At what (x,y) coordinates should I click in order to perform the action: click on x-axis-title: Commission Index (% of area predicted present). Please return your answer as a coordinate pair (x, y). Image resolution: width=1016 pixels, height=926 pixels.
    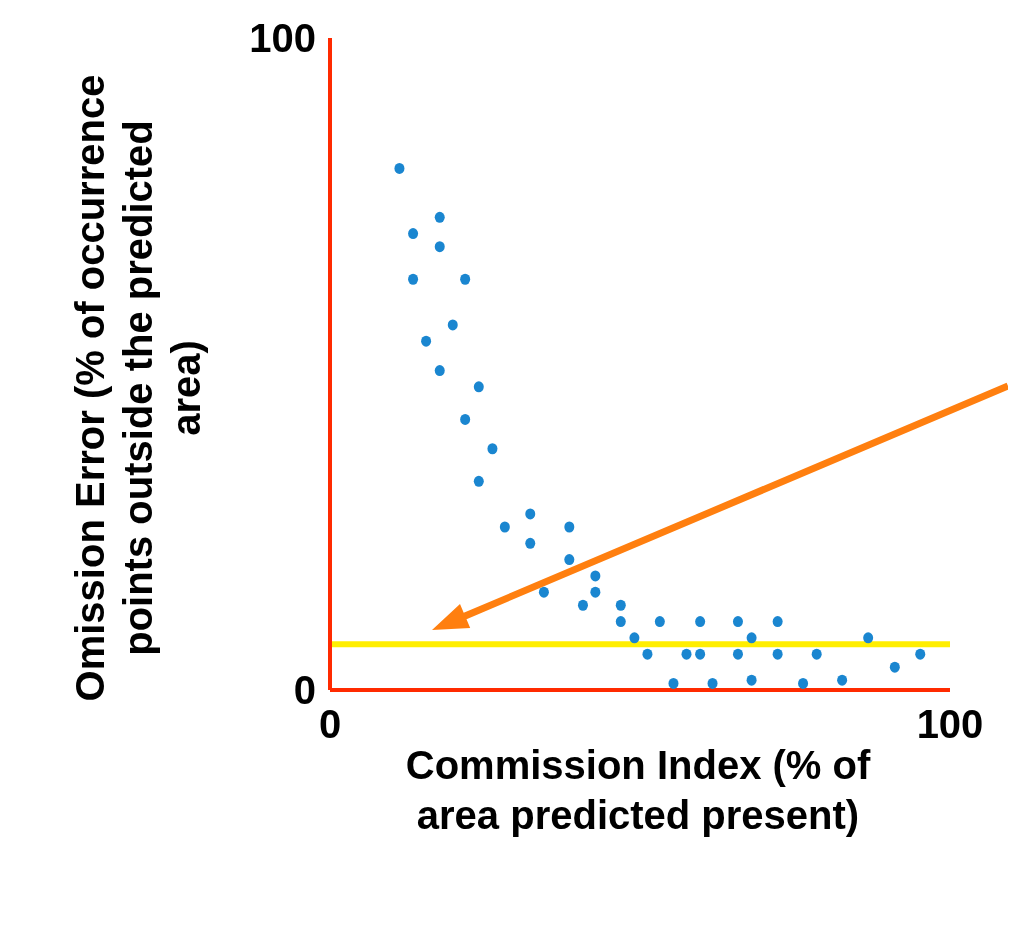
    Looking at the image, I should click on (638, 790).